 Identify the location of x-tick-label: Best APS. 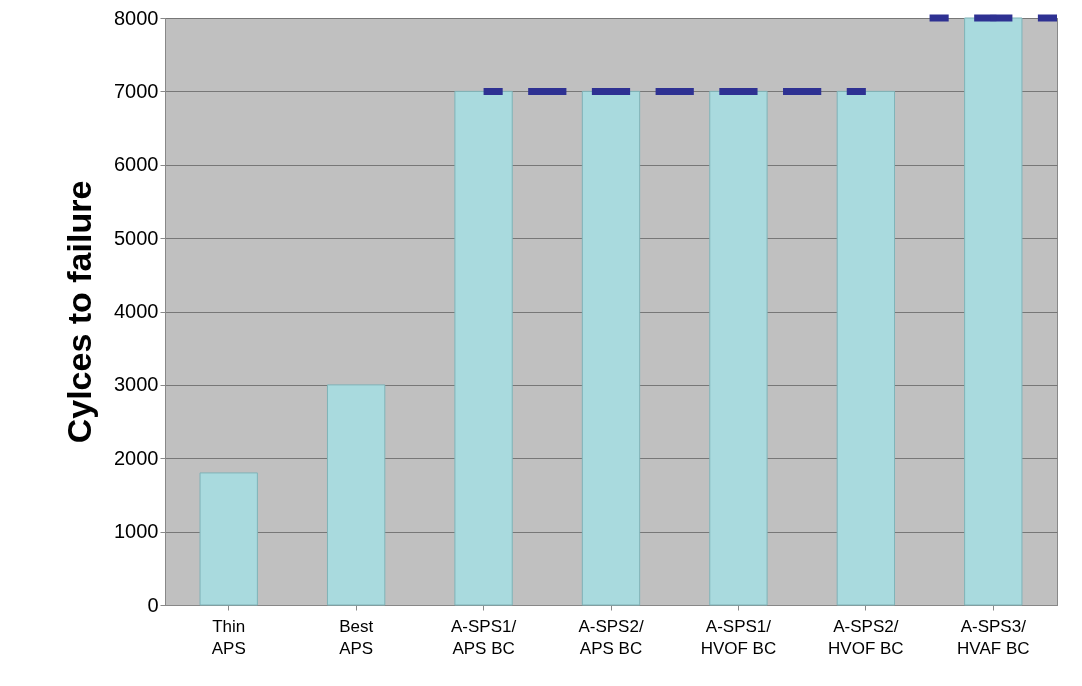
(356, 637).